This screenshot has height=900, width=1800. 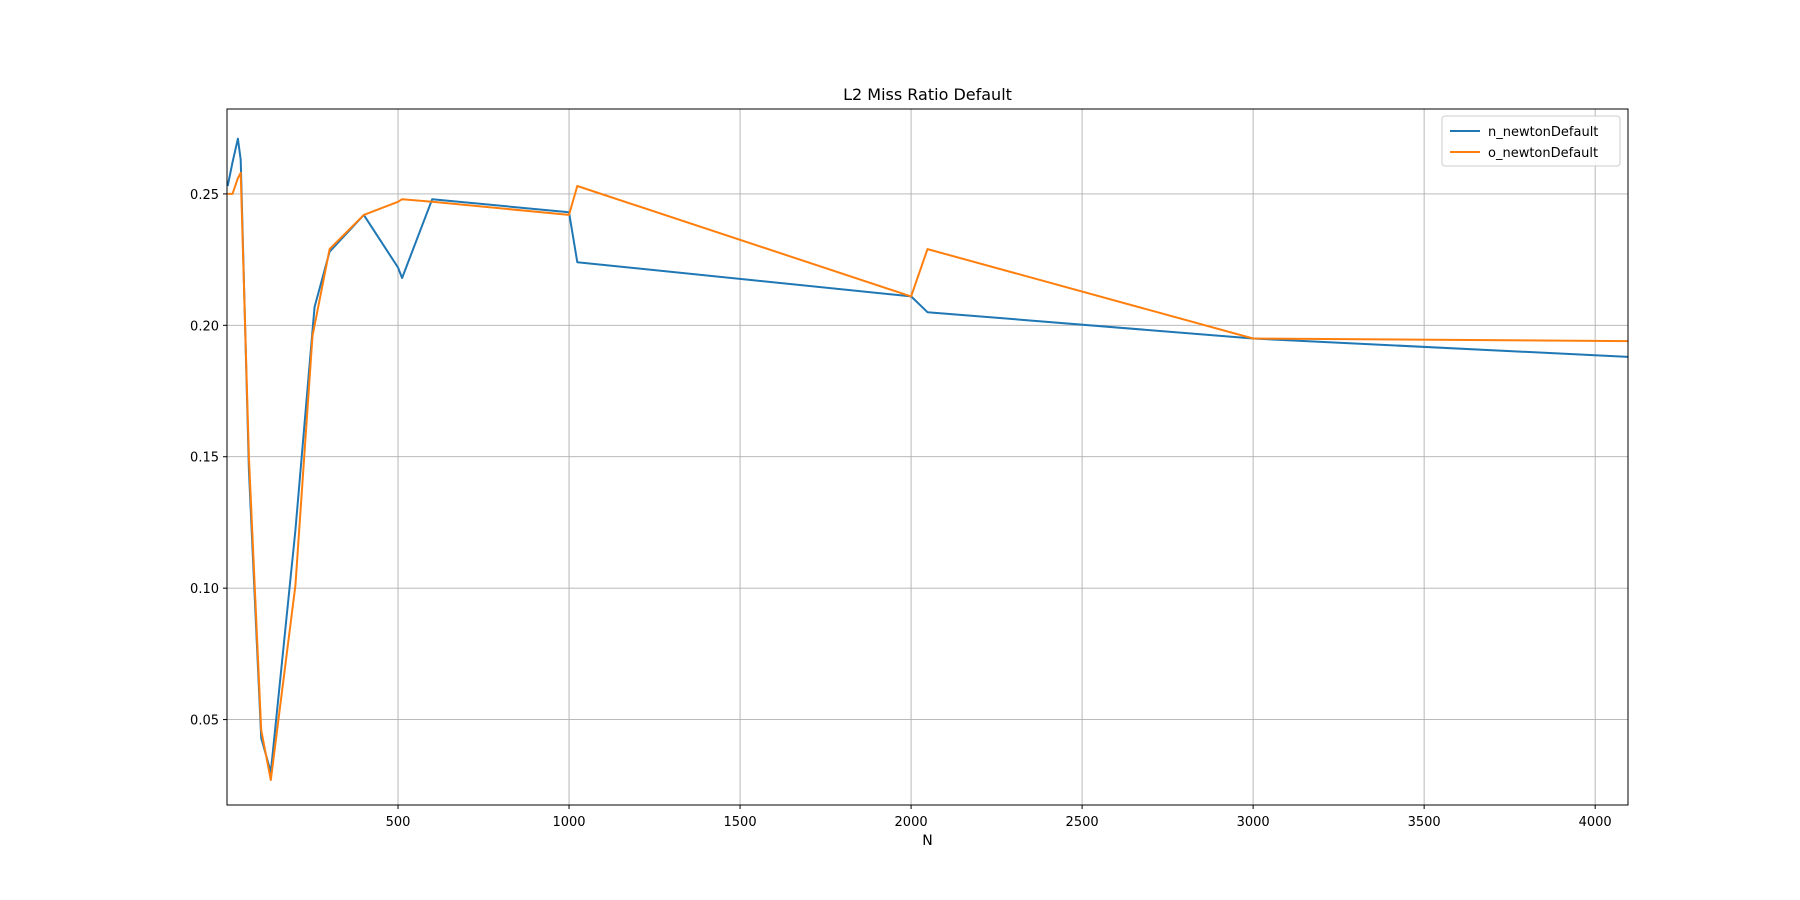 I want to click on x-axis-label: N, so click(x=927, y=841).